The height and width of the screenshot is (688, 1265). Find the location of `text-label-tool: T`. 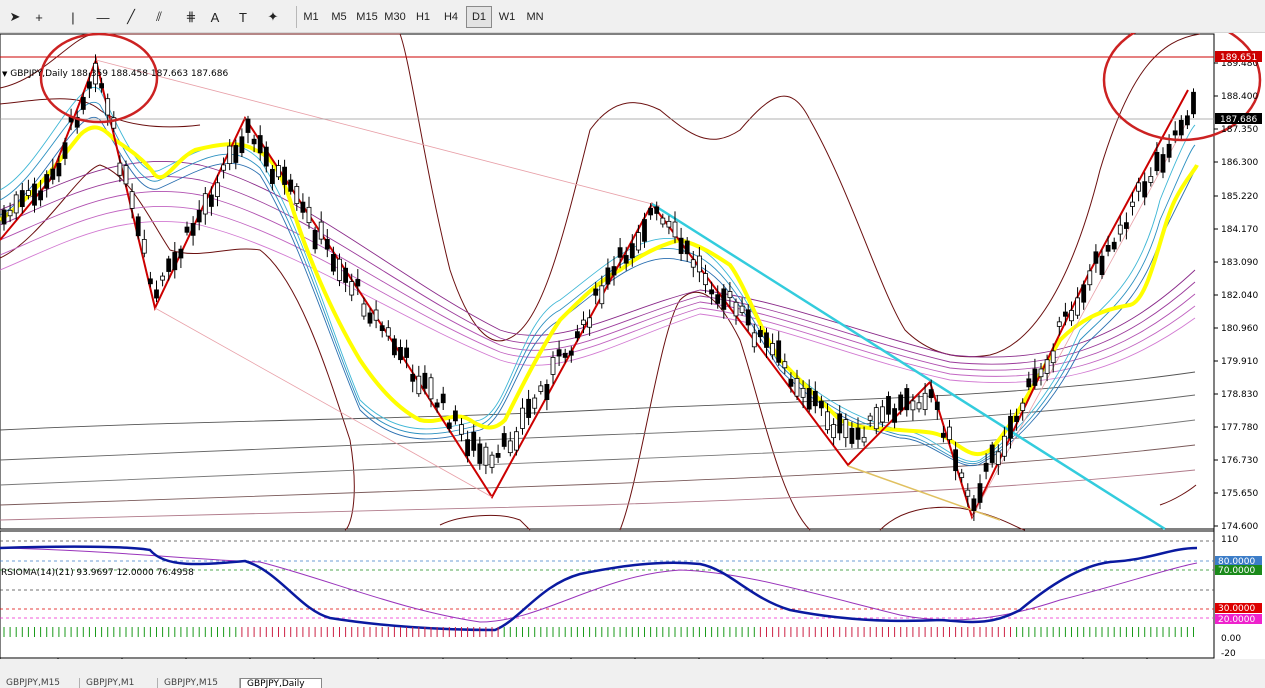

text-label-tool: T is located at coordinates (243, 17).